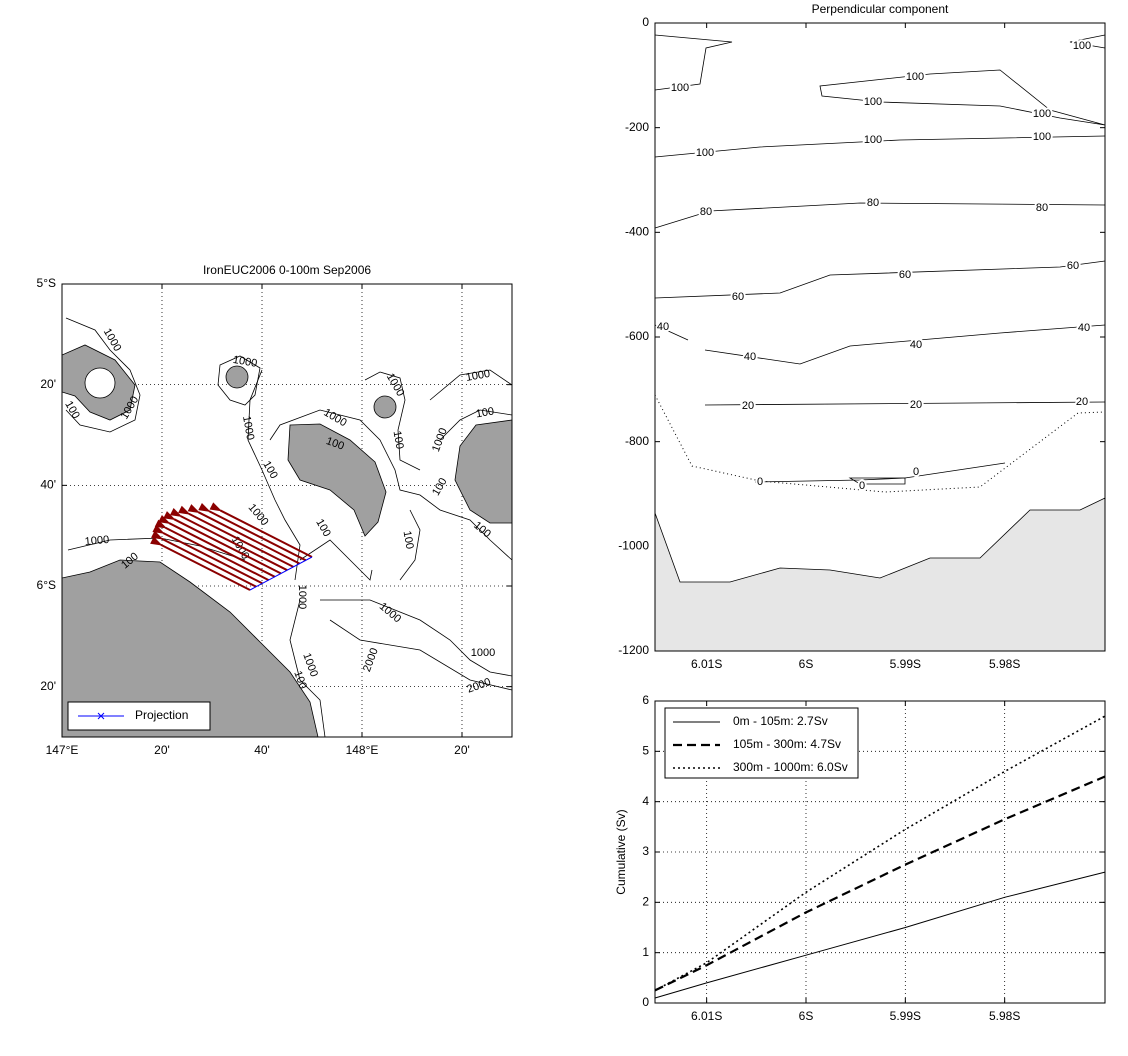 The height and width of the screenshot is (1056, 1128). I want to click on y-tick-label: 2, so click(645, 902).